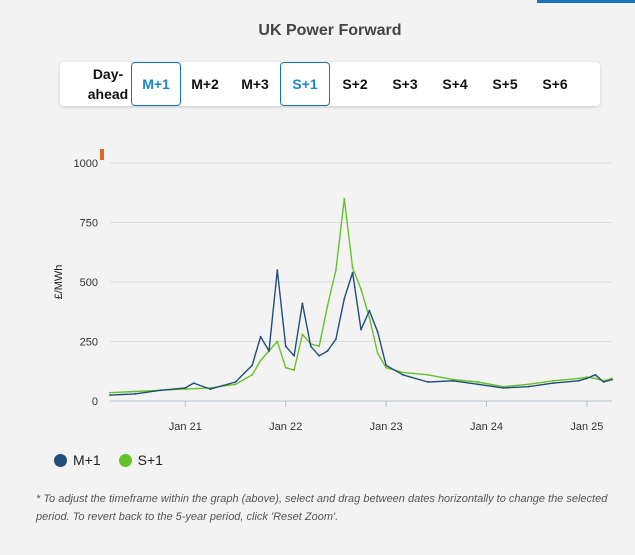 Image resolution: width=635 pixels, height=555 pixels. Describe the element at coordinates (89, 283) in the screenshot. I see `y-tick-label: 500` at that location.